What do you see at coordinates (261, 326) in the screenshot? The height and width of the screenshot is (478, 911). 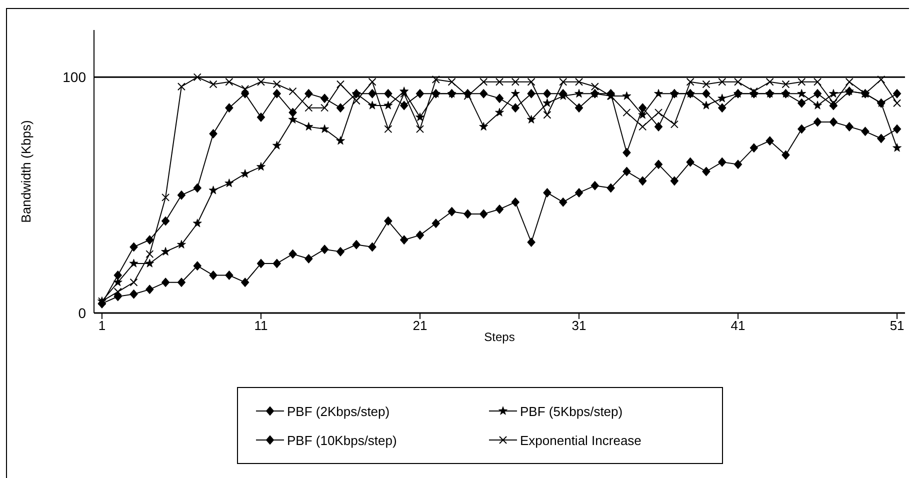 I see `x-tick-label: 11` at bounding box center [261, 326].